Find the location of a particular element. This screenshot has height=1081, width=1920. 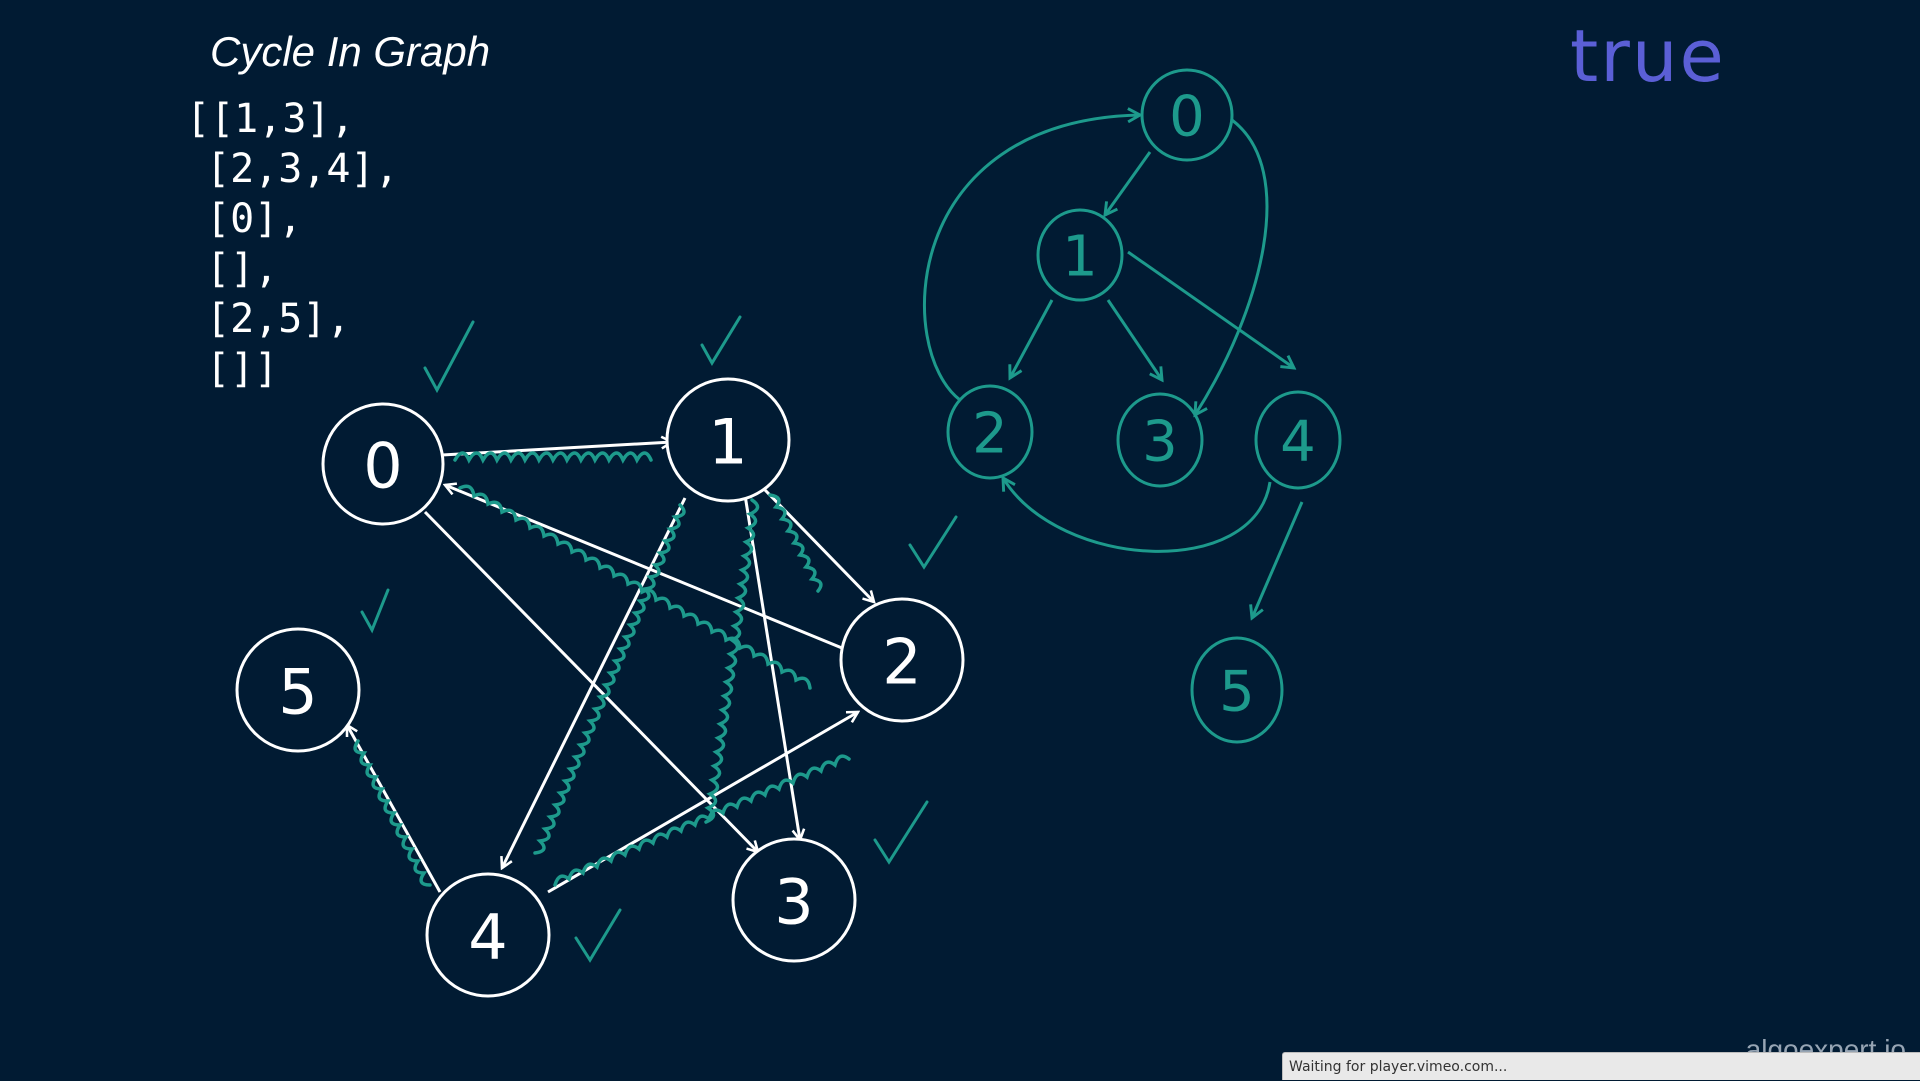

tree-node-5-label: 5 is located at coordinates (1237, 692).